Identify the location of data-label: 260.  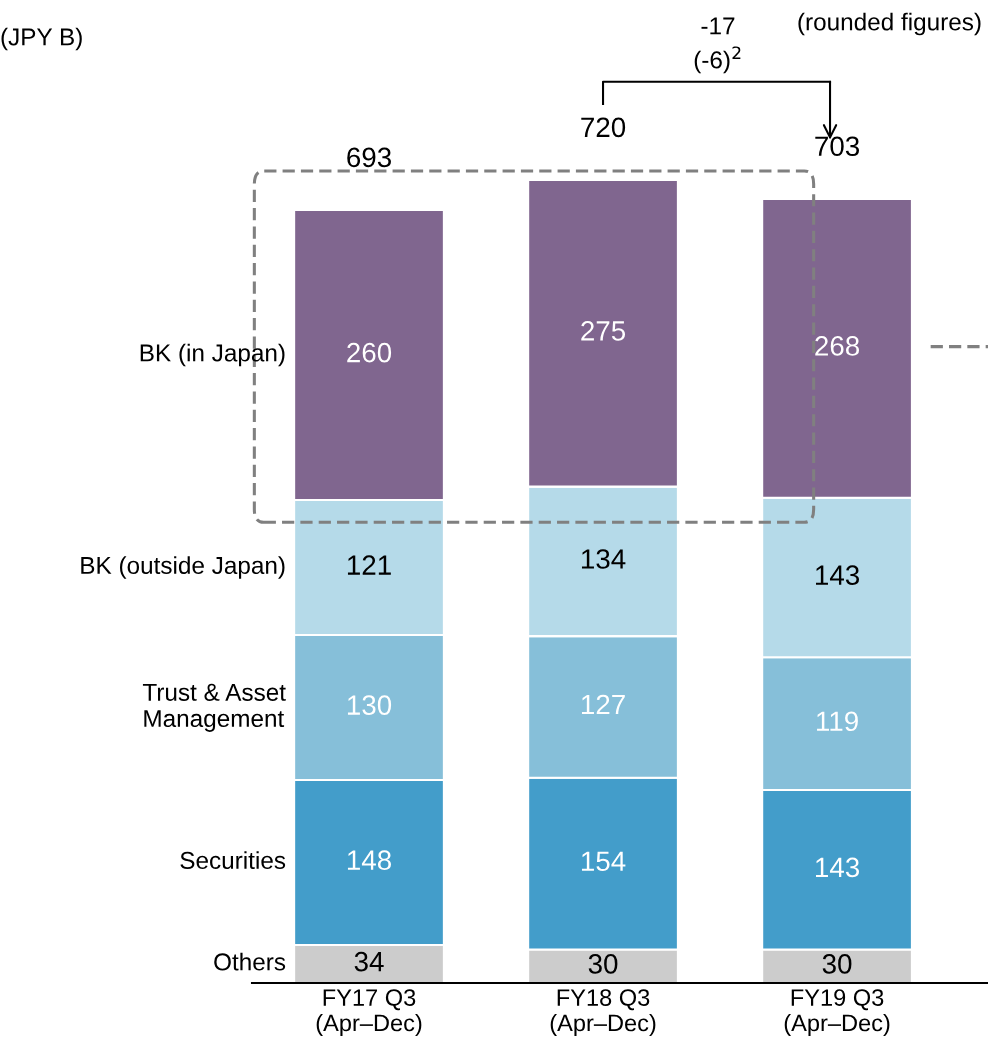
(369, 352).